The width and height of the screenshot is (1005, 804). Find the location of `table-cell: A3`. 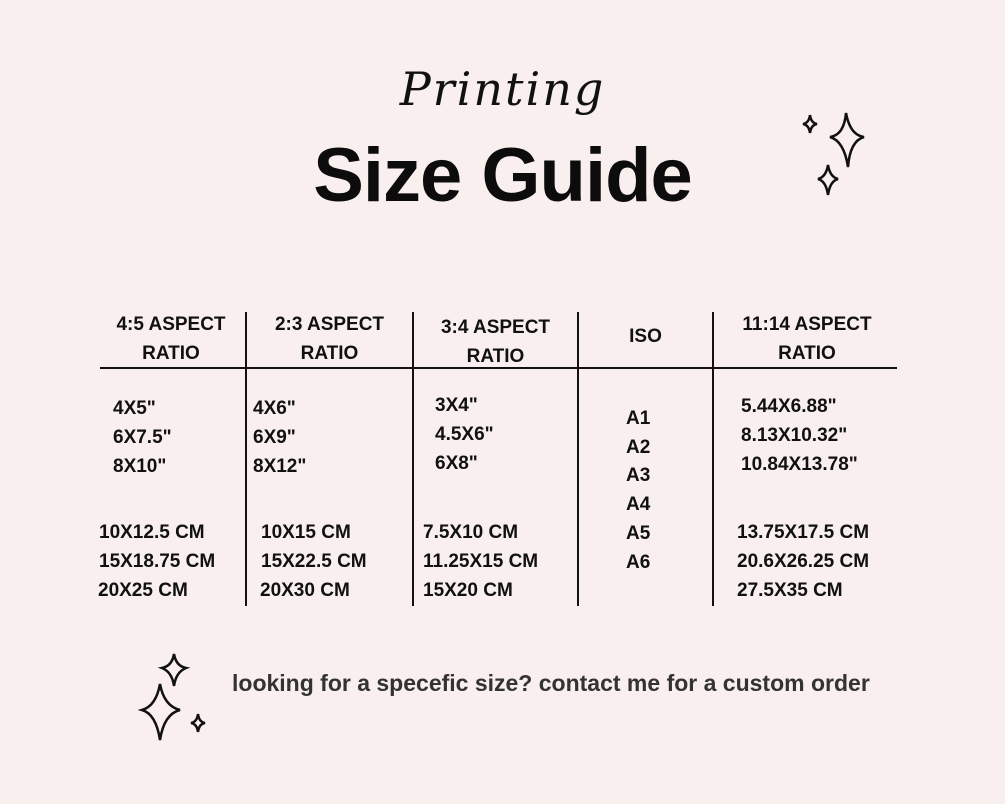

table-cell: A3 is located at coordinates (638, 475).